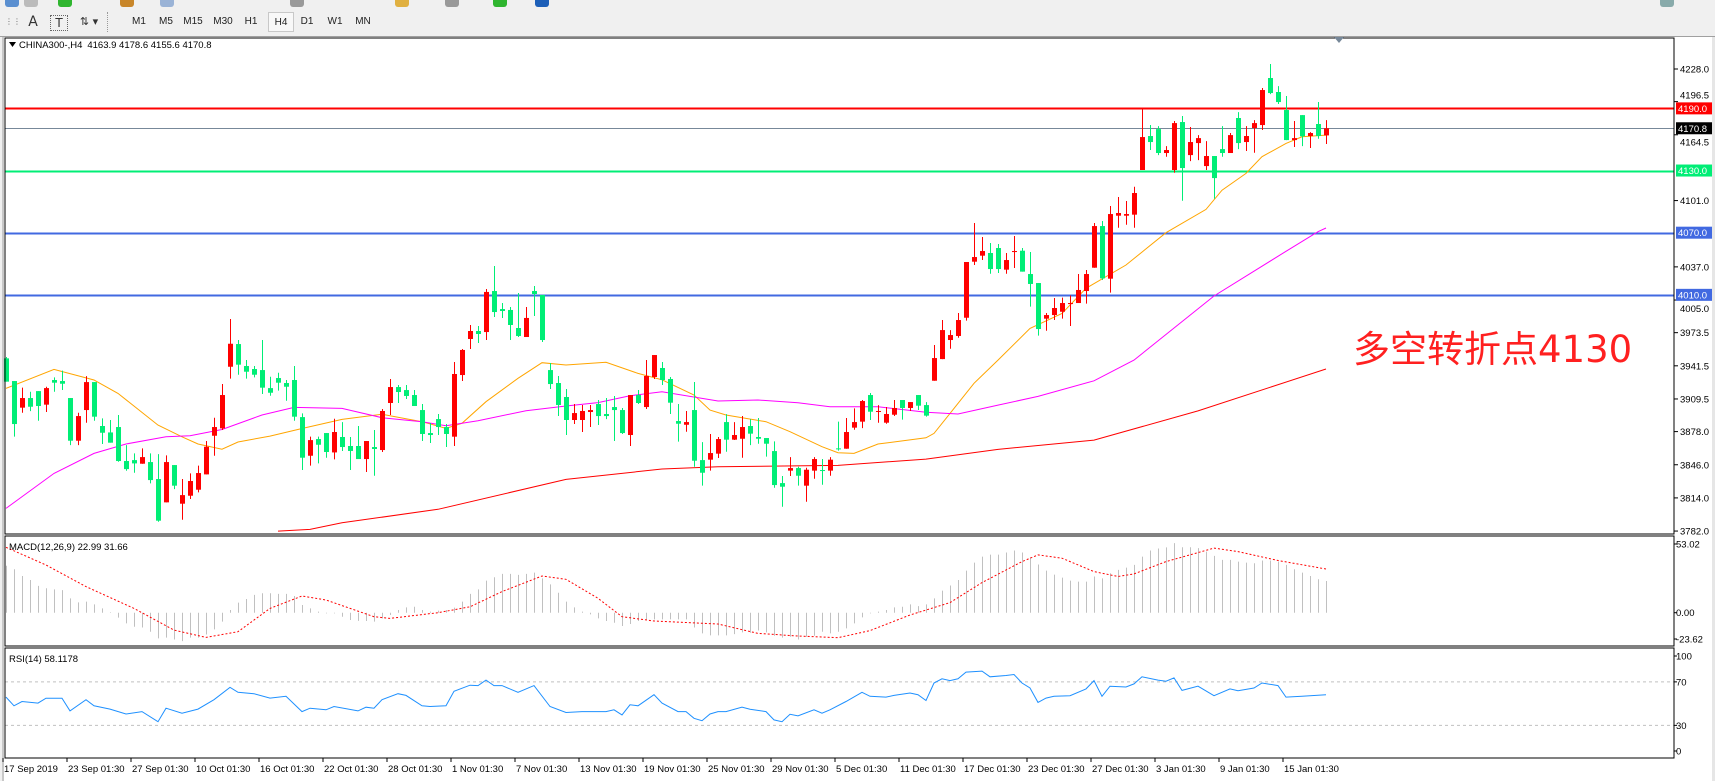  What do you see at coordinates (12, 44) in the screenshot?
I see `collapse-triangle-icon` at bounding box center [12, 44].